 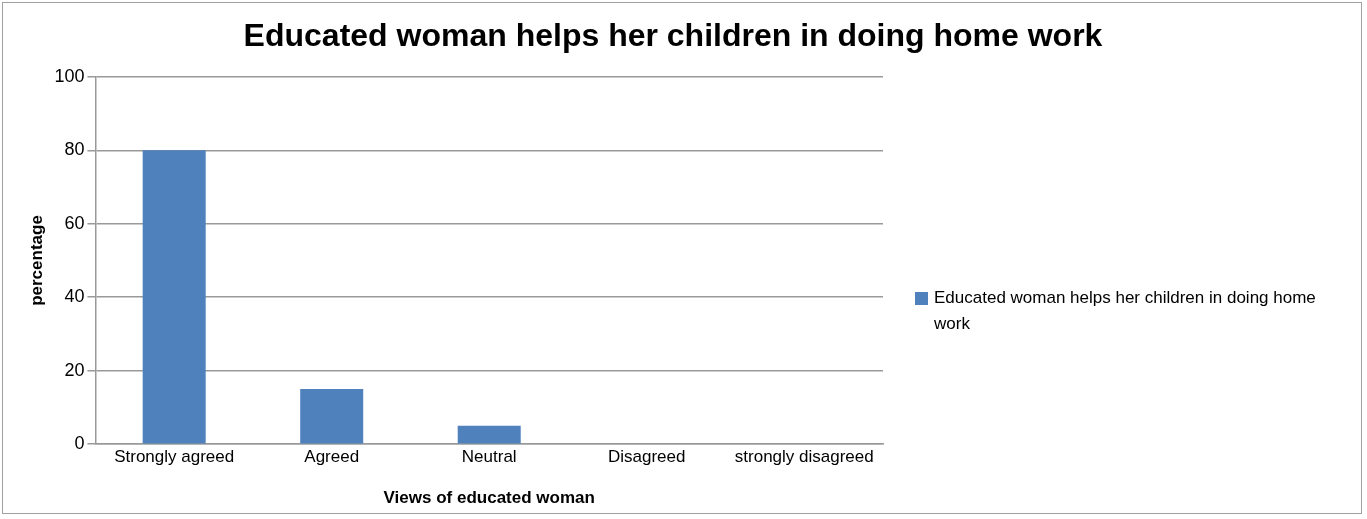 What do you see at coordinates (489, 457) in the screenshot?
I see `x-tick-label: Neutral` at bounding box center [489, 457].